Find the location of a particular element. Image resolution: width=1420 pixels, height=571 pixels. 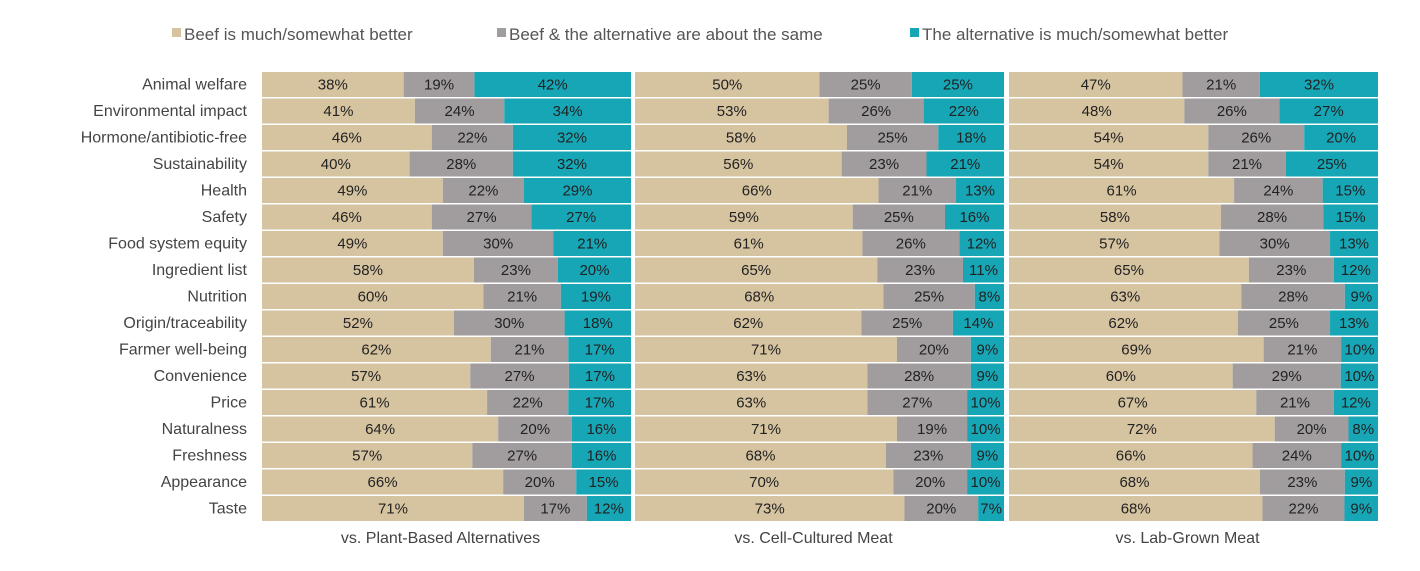

bar-value-label: 47% is located at coordinates (1096, 85).